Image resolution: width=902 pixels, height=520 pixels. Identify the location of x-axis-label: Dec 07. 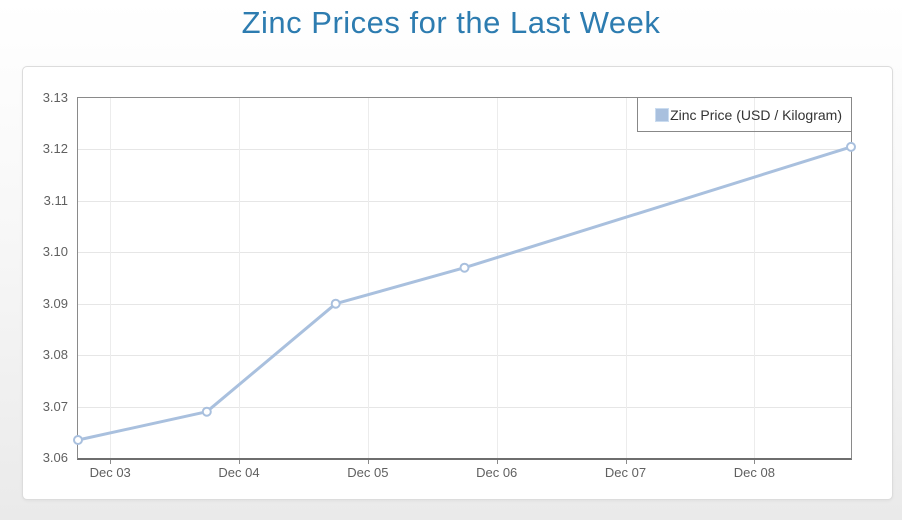
(625, 472).